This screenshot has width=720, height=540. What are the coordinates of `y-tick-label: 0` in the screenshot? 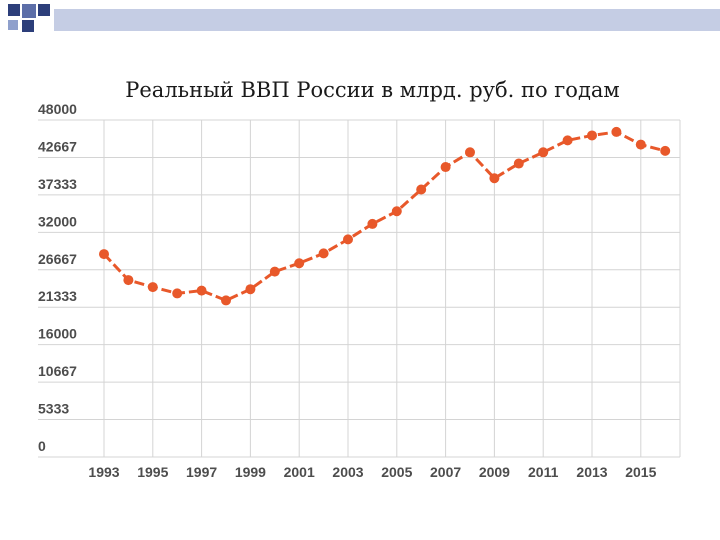 It's located at (42, 446).